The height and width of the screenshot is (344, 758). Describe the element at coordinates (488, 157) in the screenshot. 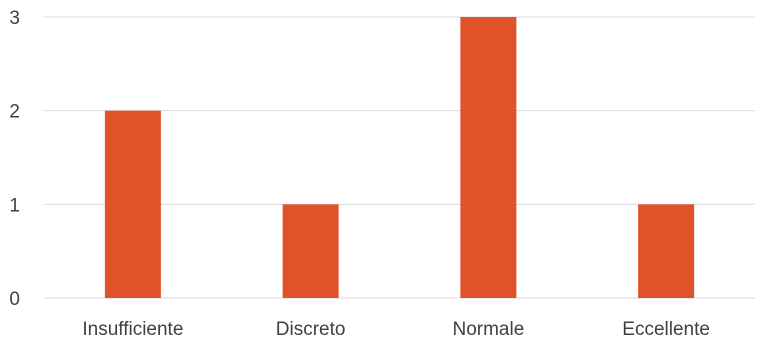

I see `bar-normale` at that location.